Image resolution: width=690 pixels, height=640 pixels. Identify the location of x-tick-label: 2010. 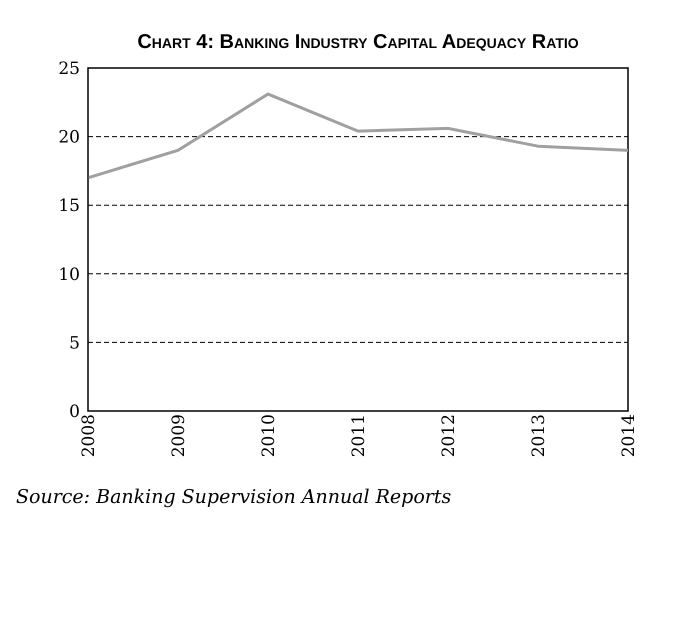
(269, 436).